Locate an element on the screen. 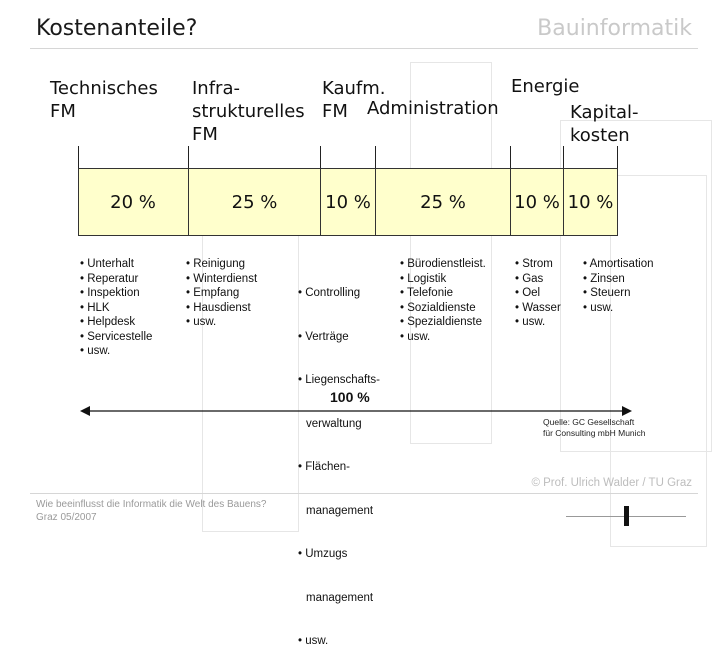 Image resolution: width=728 pixels, height=663 pixels. list-item: • Sozialdienste is located at coordinates (438, 307).